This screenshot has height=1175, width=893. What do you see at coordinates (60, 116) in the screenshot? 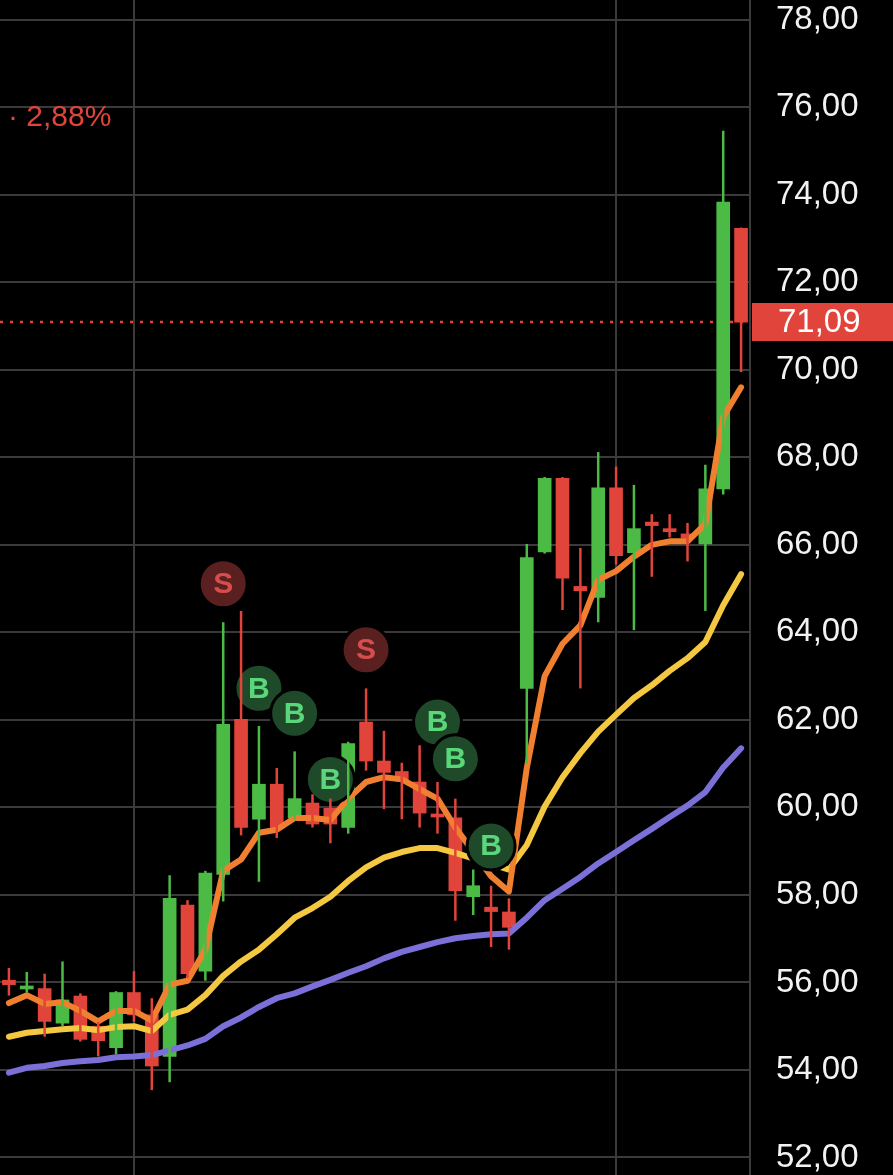
I see `annotation: · 2,88%` at bounding box center [60, 116].